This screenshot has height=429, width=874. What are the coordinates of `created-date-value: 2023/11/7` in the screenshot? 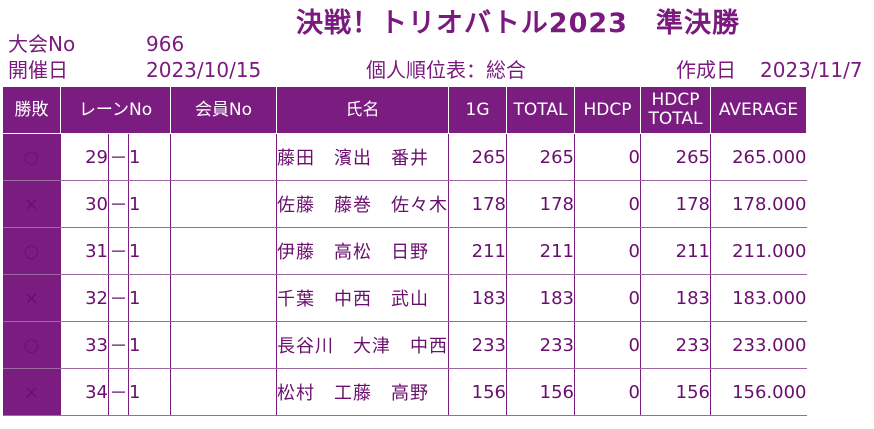 It's located at (811, 70).